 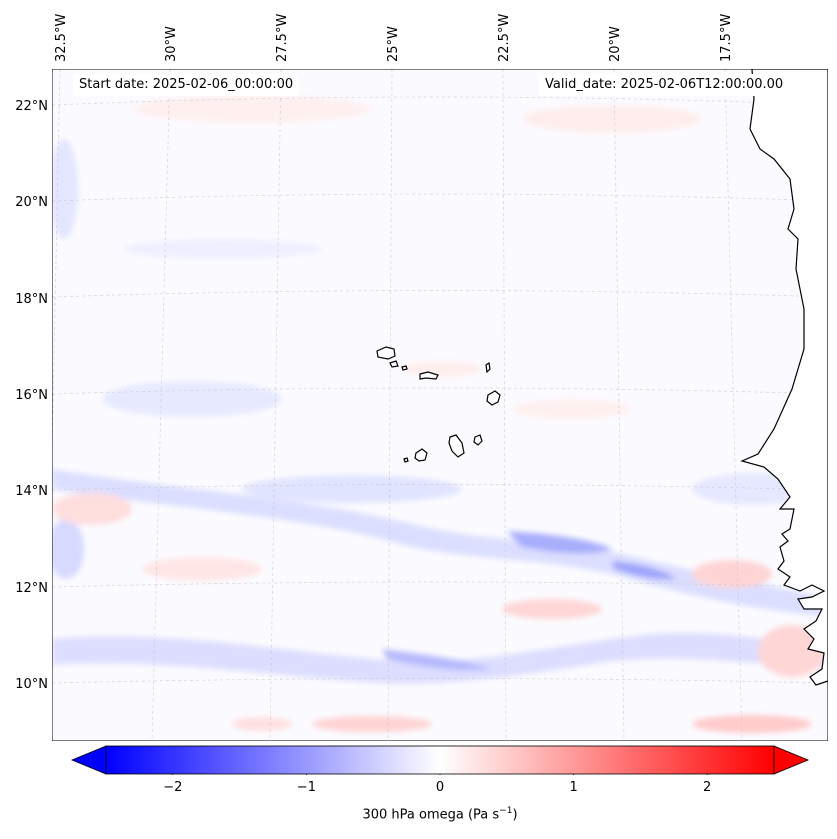 I want to click on island-maio, so click(x=478, y=440).